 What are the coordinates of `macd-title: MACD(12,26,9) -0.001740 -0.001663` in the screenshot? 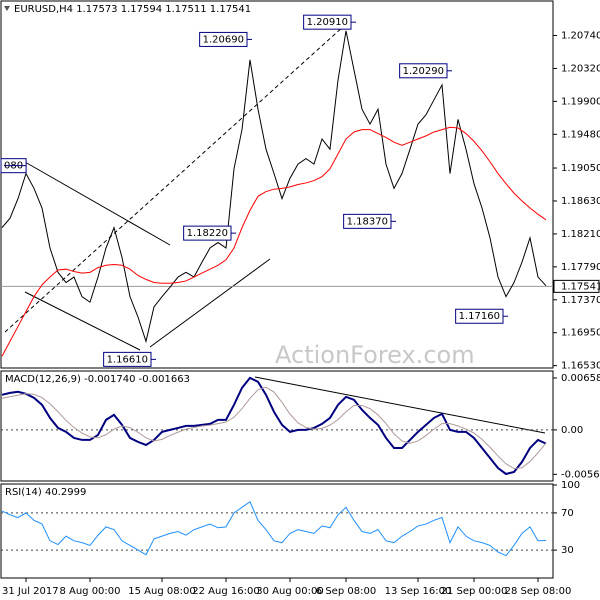 It's located at (97, 379).